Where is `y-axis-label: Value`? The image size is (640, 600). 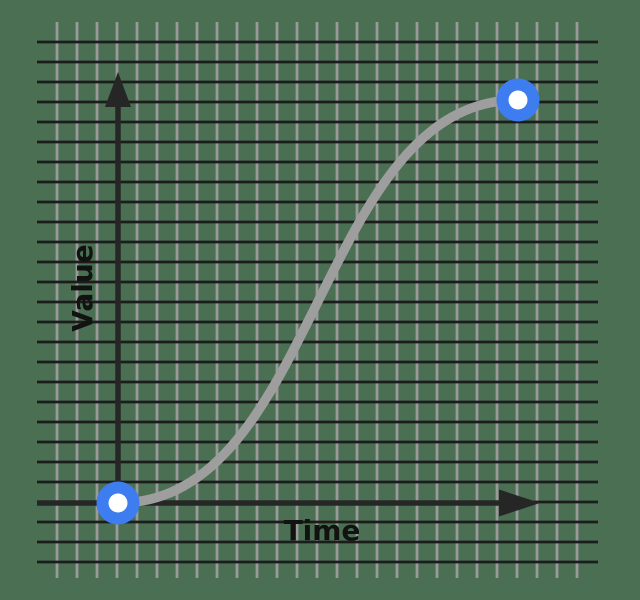
y-axis-label: Value is located at coordinates (82, 288).